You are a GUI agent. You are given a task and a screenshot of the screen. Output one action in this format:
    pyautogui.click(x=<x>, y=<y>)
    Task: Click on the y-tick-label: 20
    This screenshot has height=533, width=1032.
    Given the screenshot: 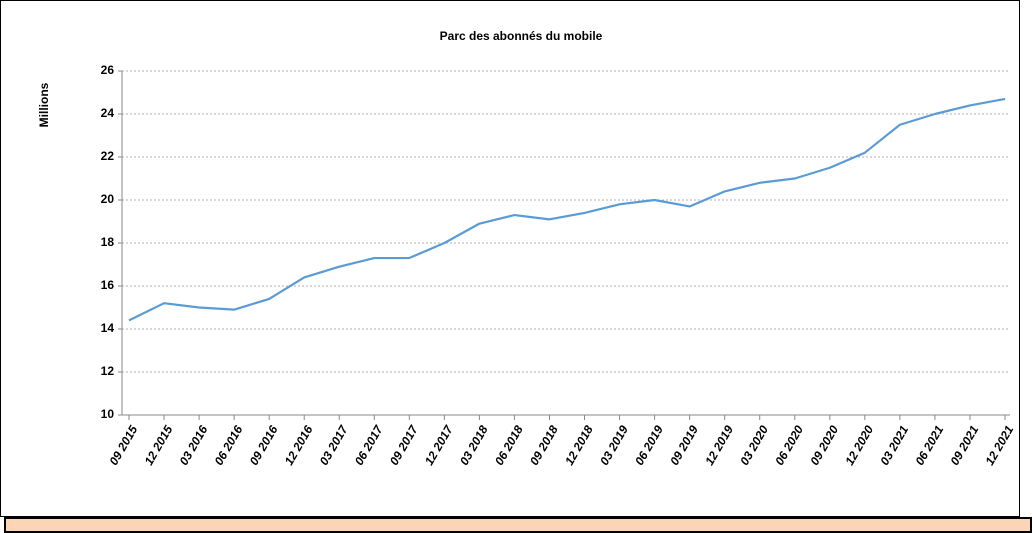 What is the action you would take?
    pyautogui.click(x=108, y=199)
    